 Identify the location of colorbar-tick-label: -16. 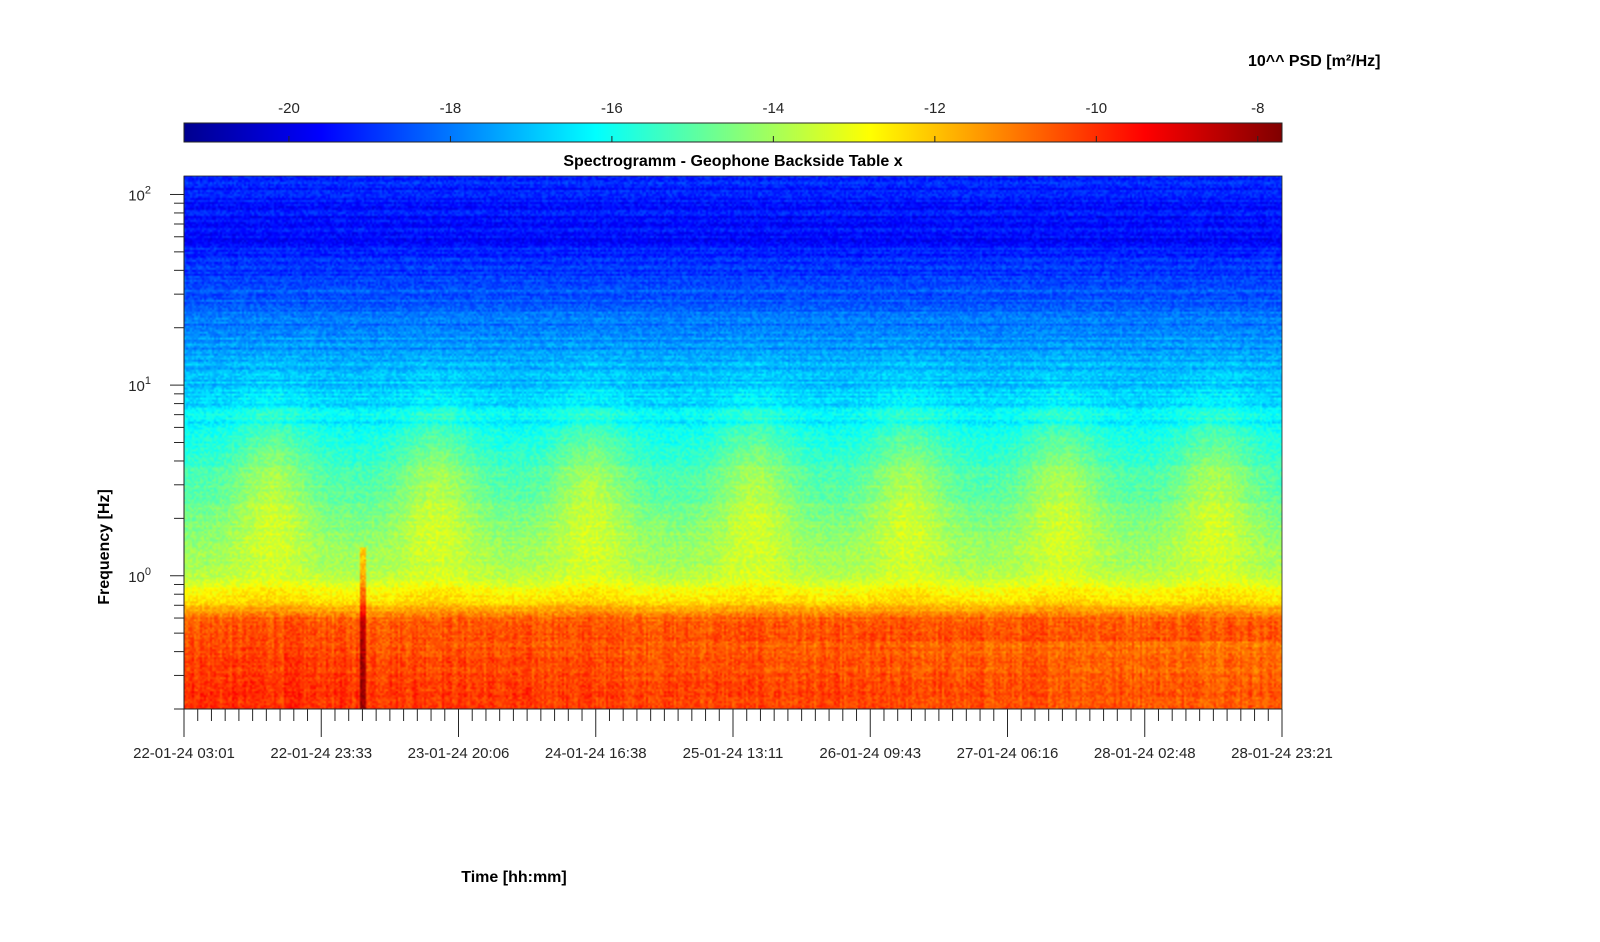
(612, 108).